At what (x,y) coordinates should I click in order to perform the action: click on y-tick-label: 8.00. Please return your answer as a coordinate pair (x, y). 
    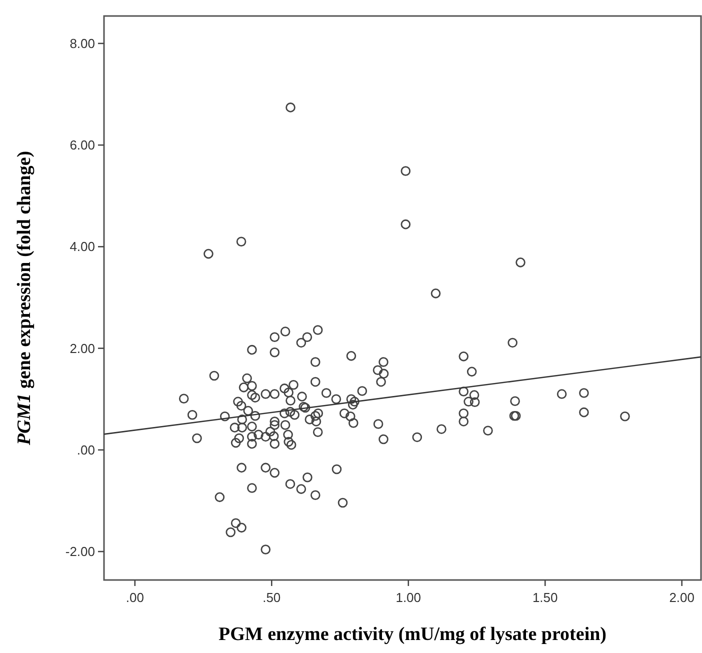
    Looking at the image, I should click on (82, 43).